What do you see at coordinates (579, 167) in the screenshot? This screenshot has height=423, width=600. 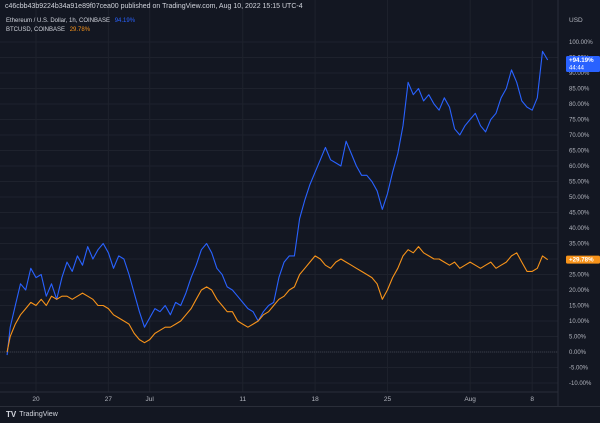 I see `y-tick-label: 60.00%` at bounding box center [579, 167].